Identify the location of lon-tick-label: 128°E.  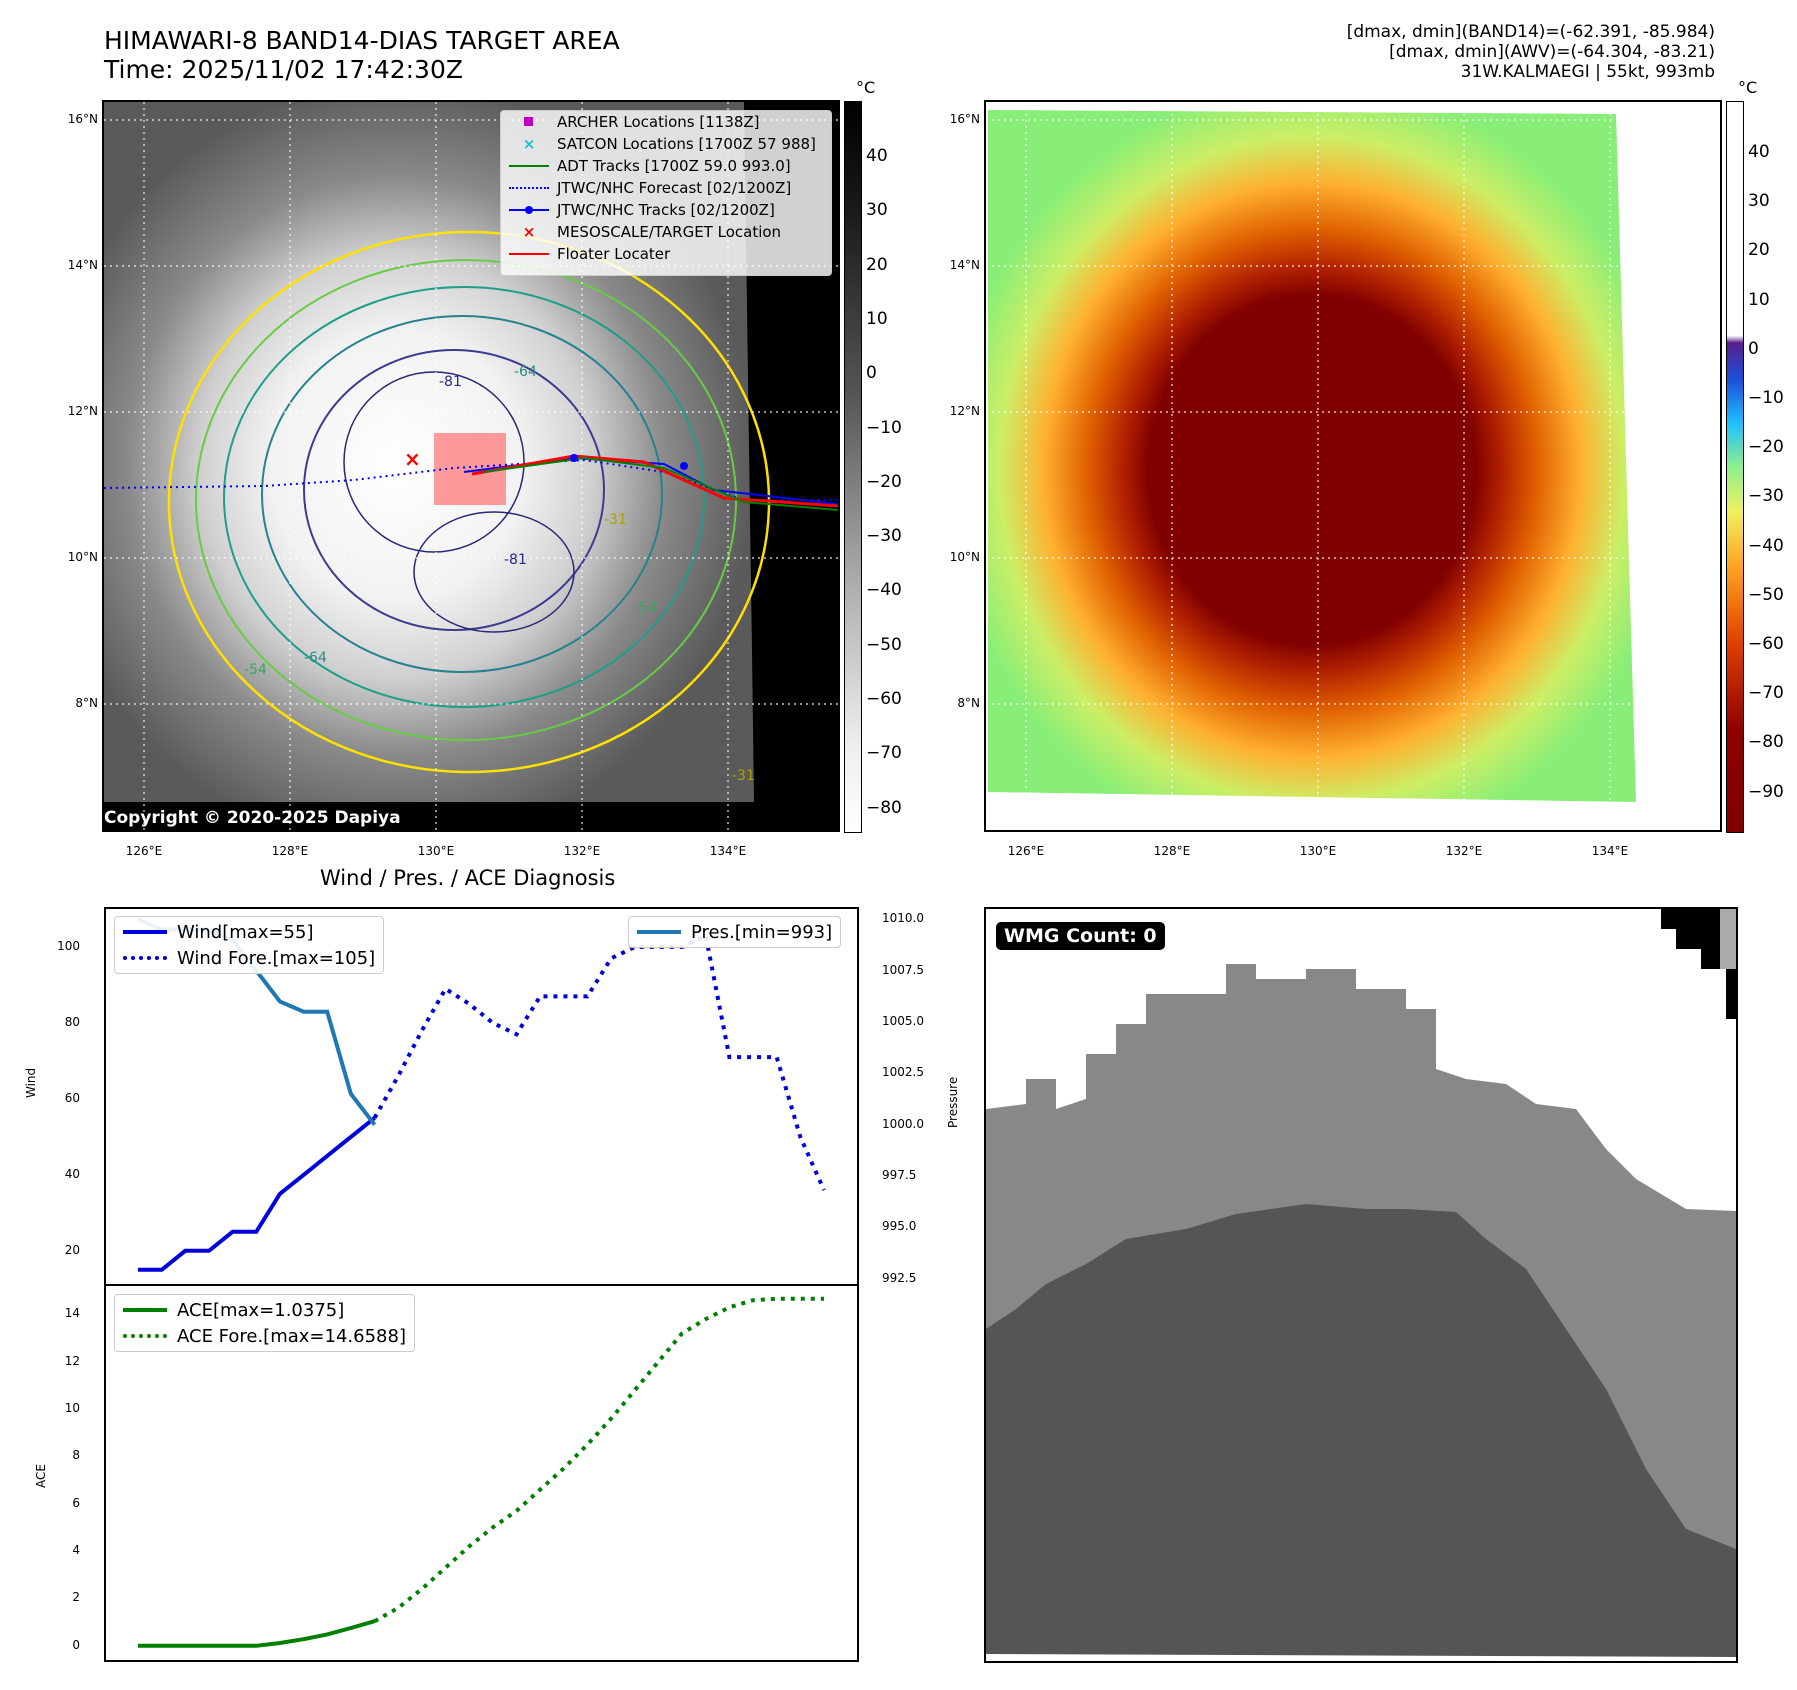
(290, 851).